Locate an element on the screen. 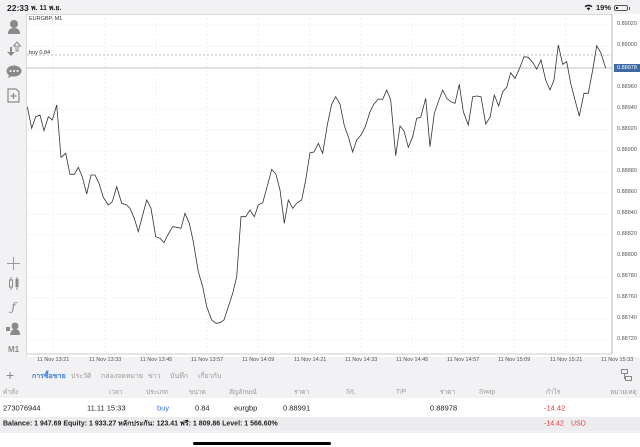  total-profit: -14.42 is located at coordinates (554, 424).